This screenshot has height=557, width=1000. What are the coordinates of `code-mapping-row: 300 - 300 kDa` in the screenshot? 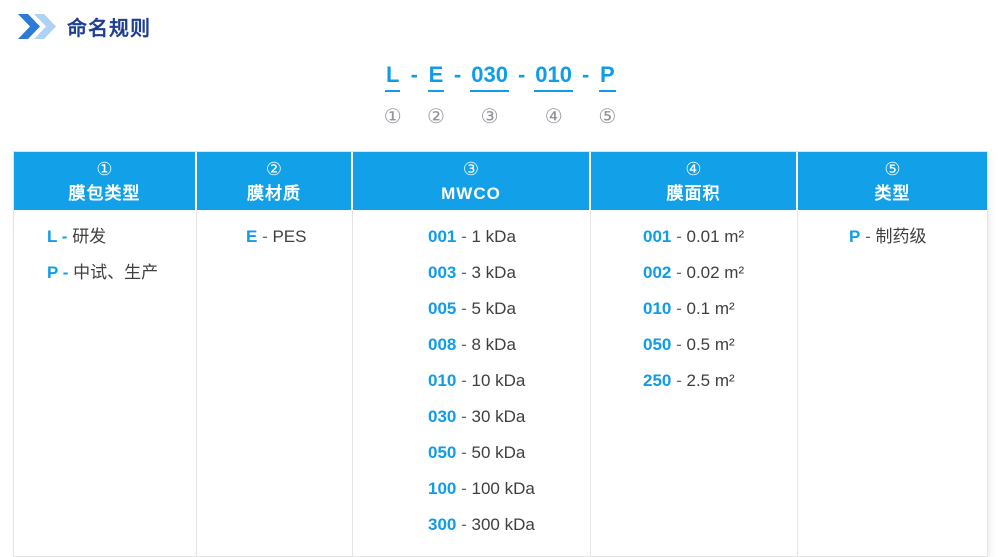 It's located at (509, 525).